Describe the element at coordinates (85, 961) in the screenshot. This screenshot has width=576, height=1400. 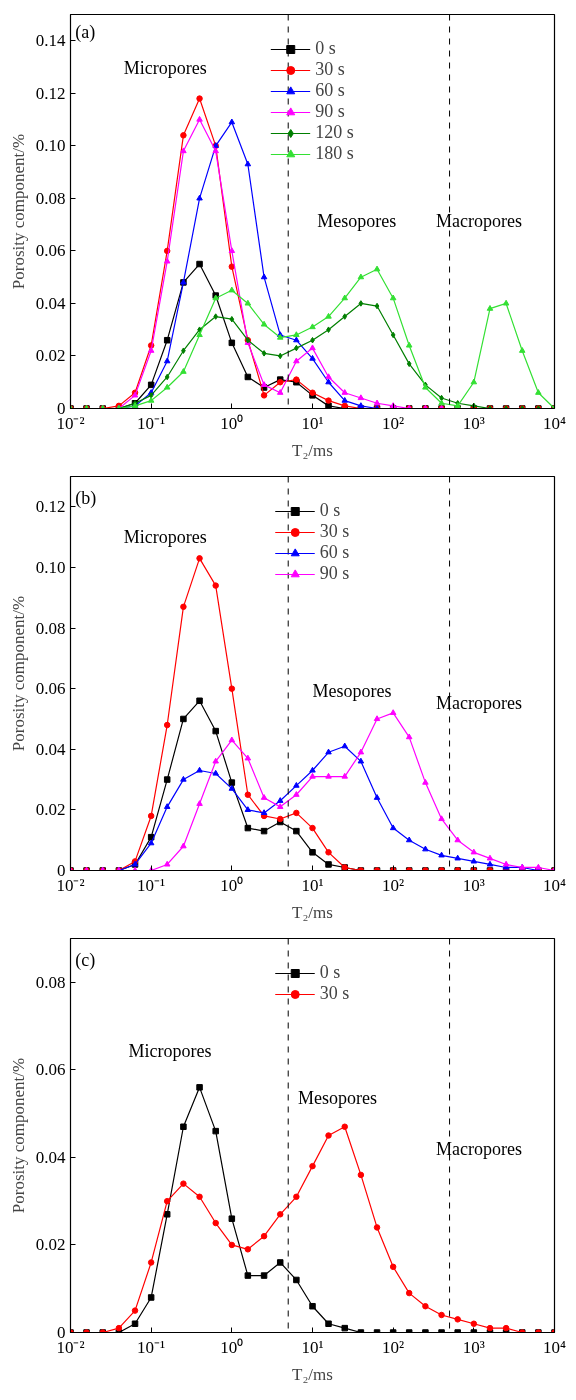
I see `annotation: (c)` at that location.